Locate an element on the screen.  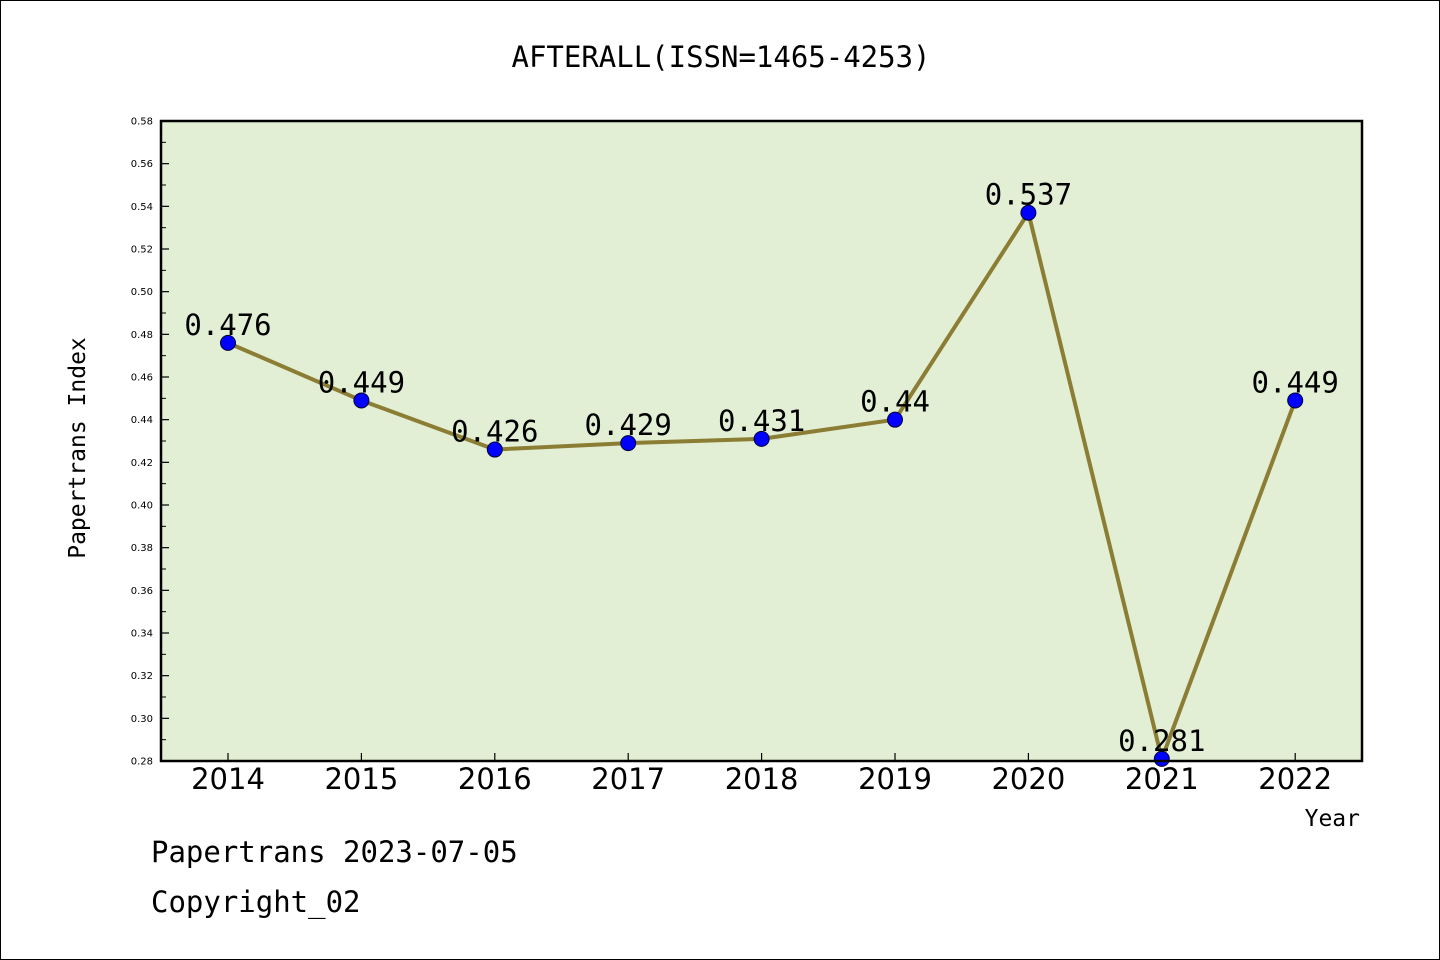
y-tick-label: 0.58 is located at coordinates (142, 122).